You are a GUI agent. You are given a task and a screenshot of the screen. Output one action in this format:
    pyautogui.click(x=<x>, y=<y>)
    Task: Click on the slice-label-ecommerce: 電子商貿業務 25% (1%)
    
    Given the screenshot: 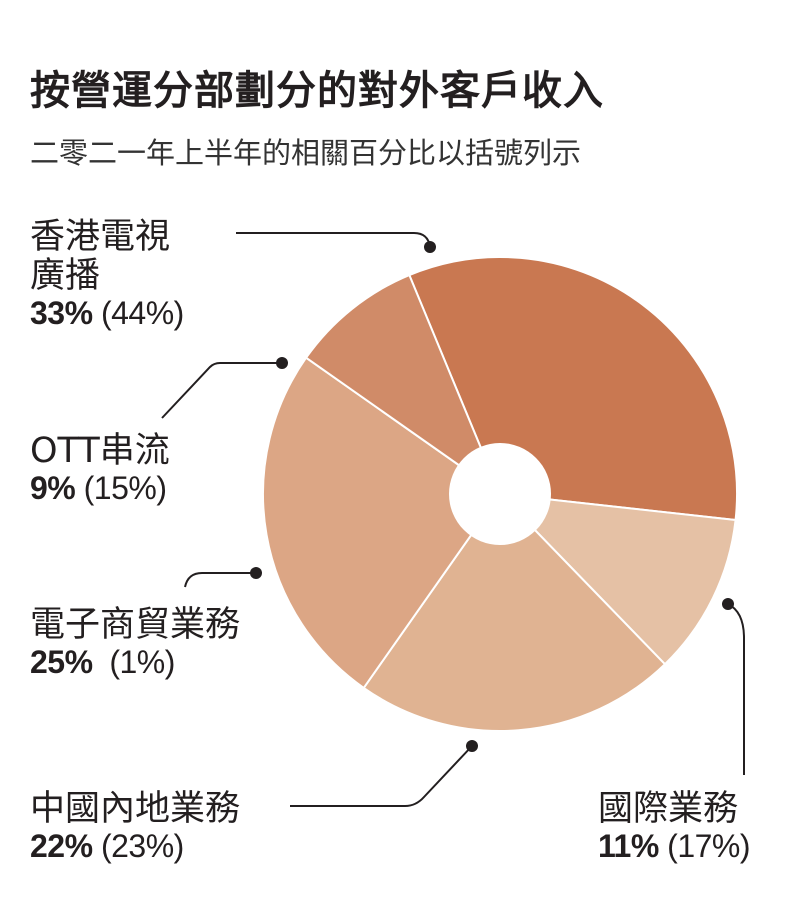 What is the action you would take?
    pyautogui.click(x=135, y=643)
    